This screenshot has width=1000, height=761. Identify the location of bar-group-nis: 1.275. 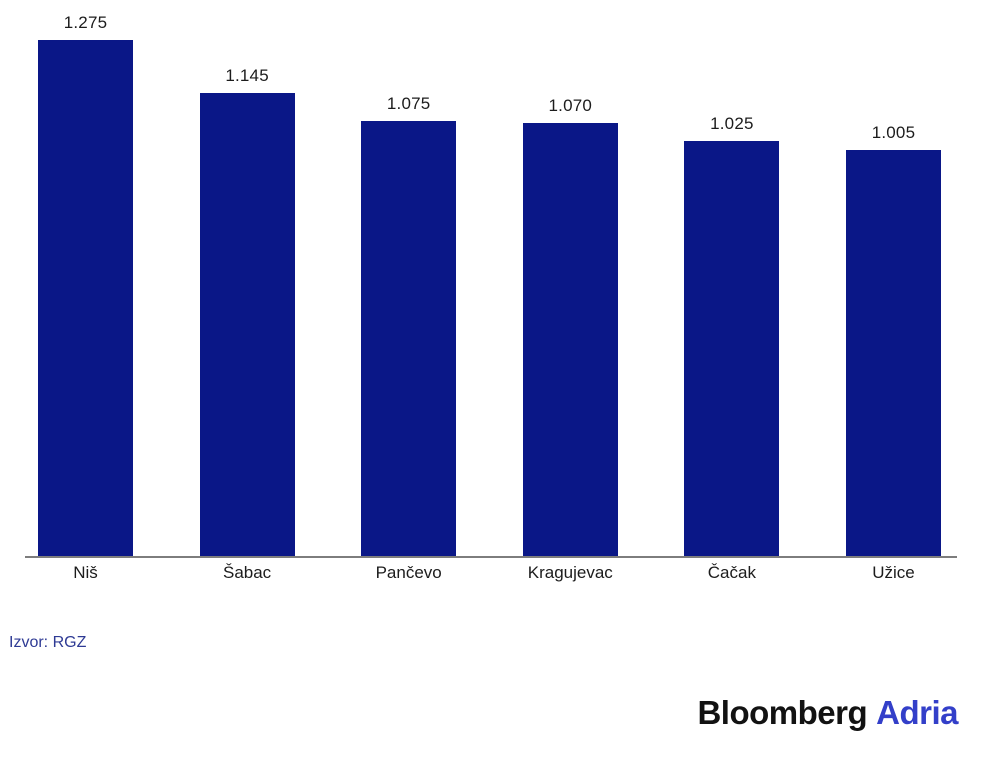
(85, 278).